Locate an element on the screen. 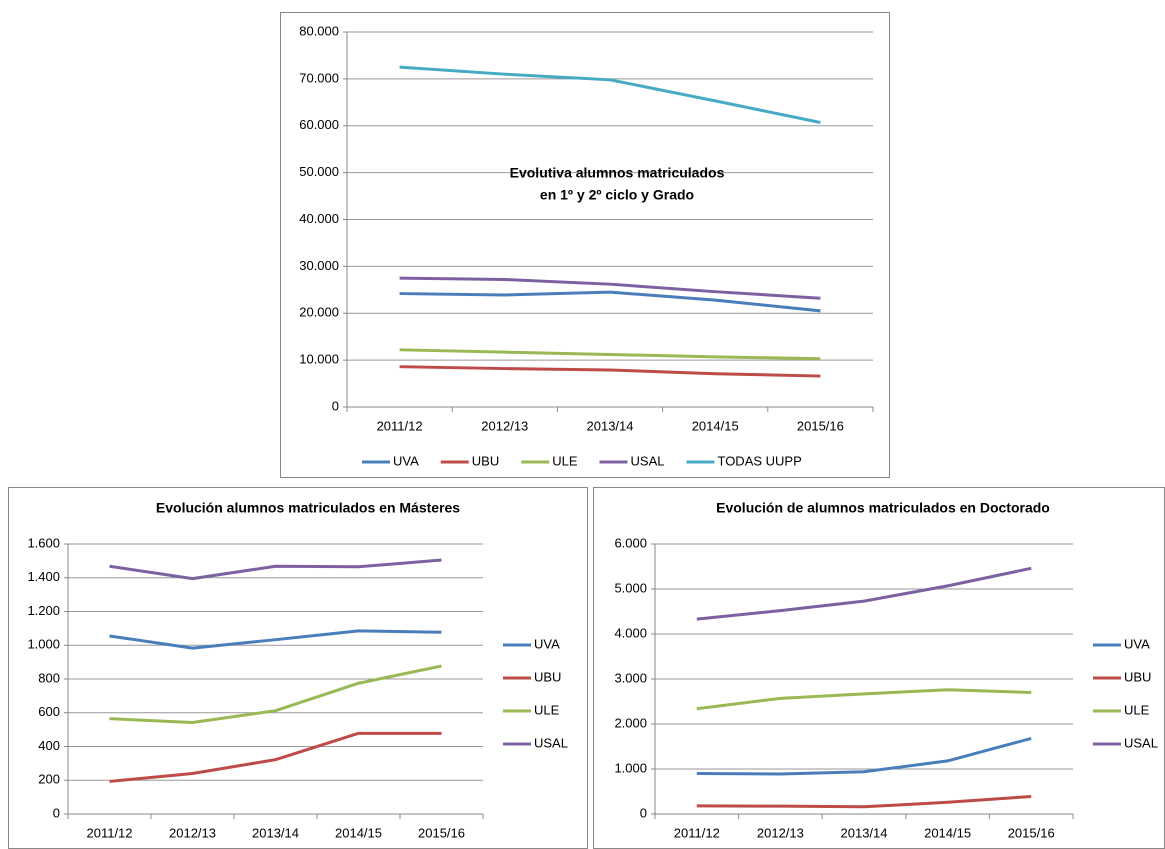 Image resolution: width=1165 pixels, height=849 pixels. y-tick-label: 1.200 is located at coordinates (43, 610).